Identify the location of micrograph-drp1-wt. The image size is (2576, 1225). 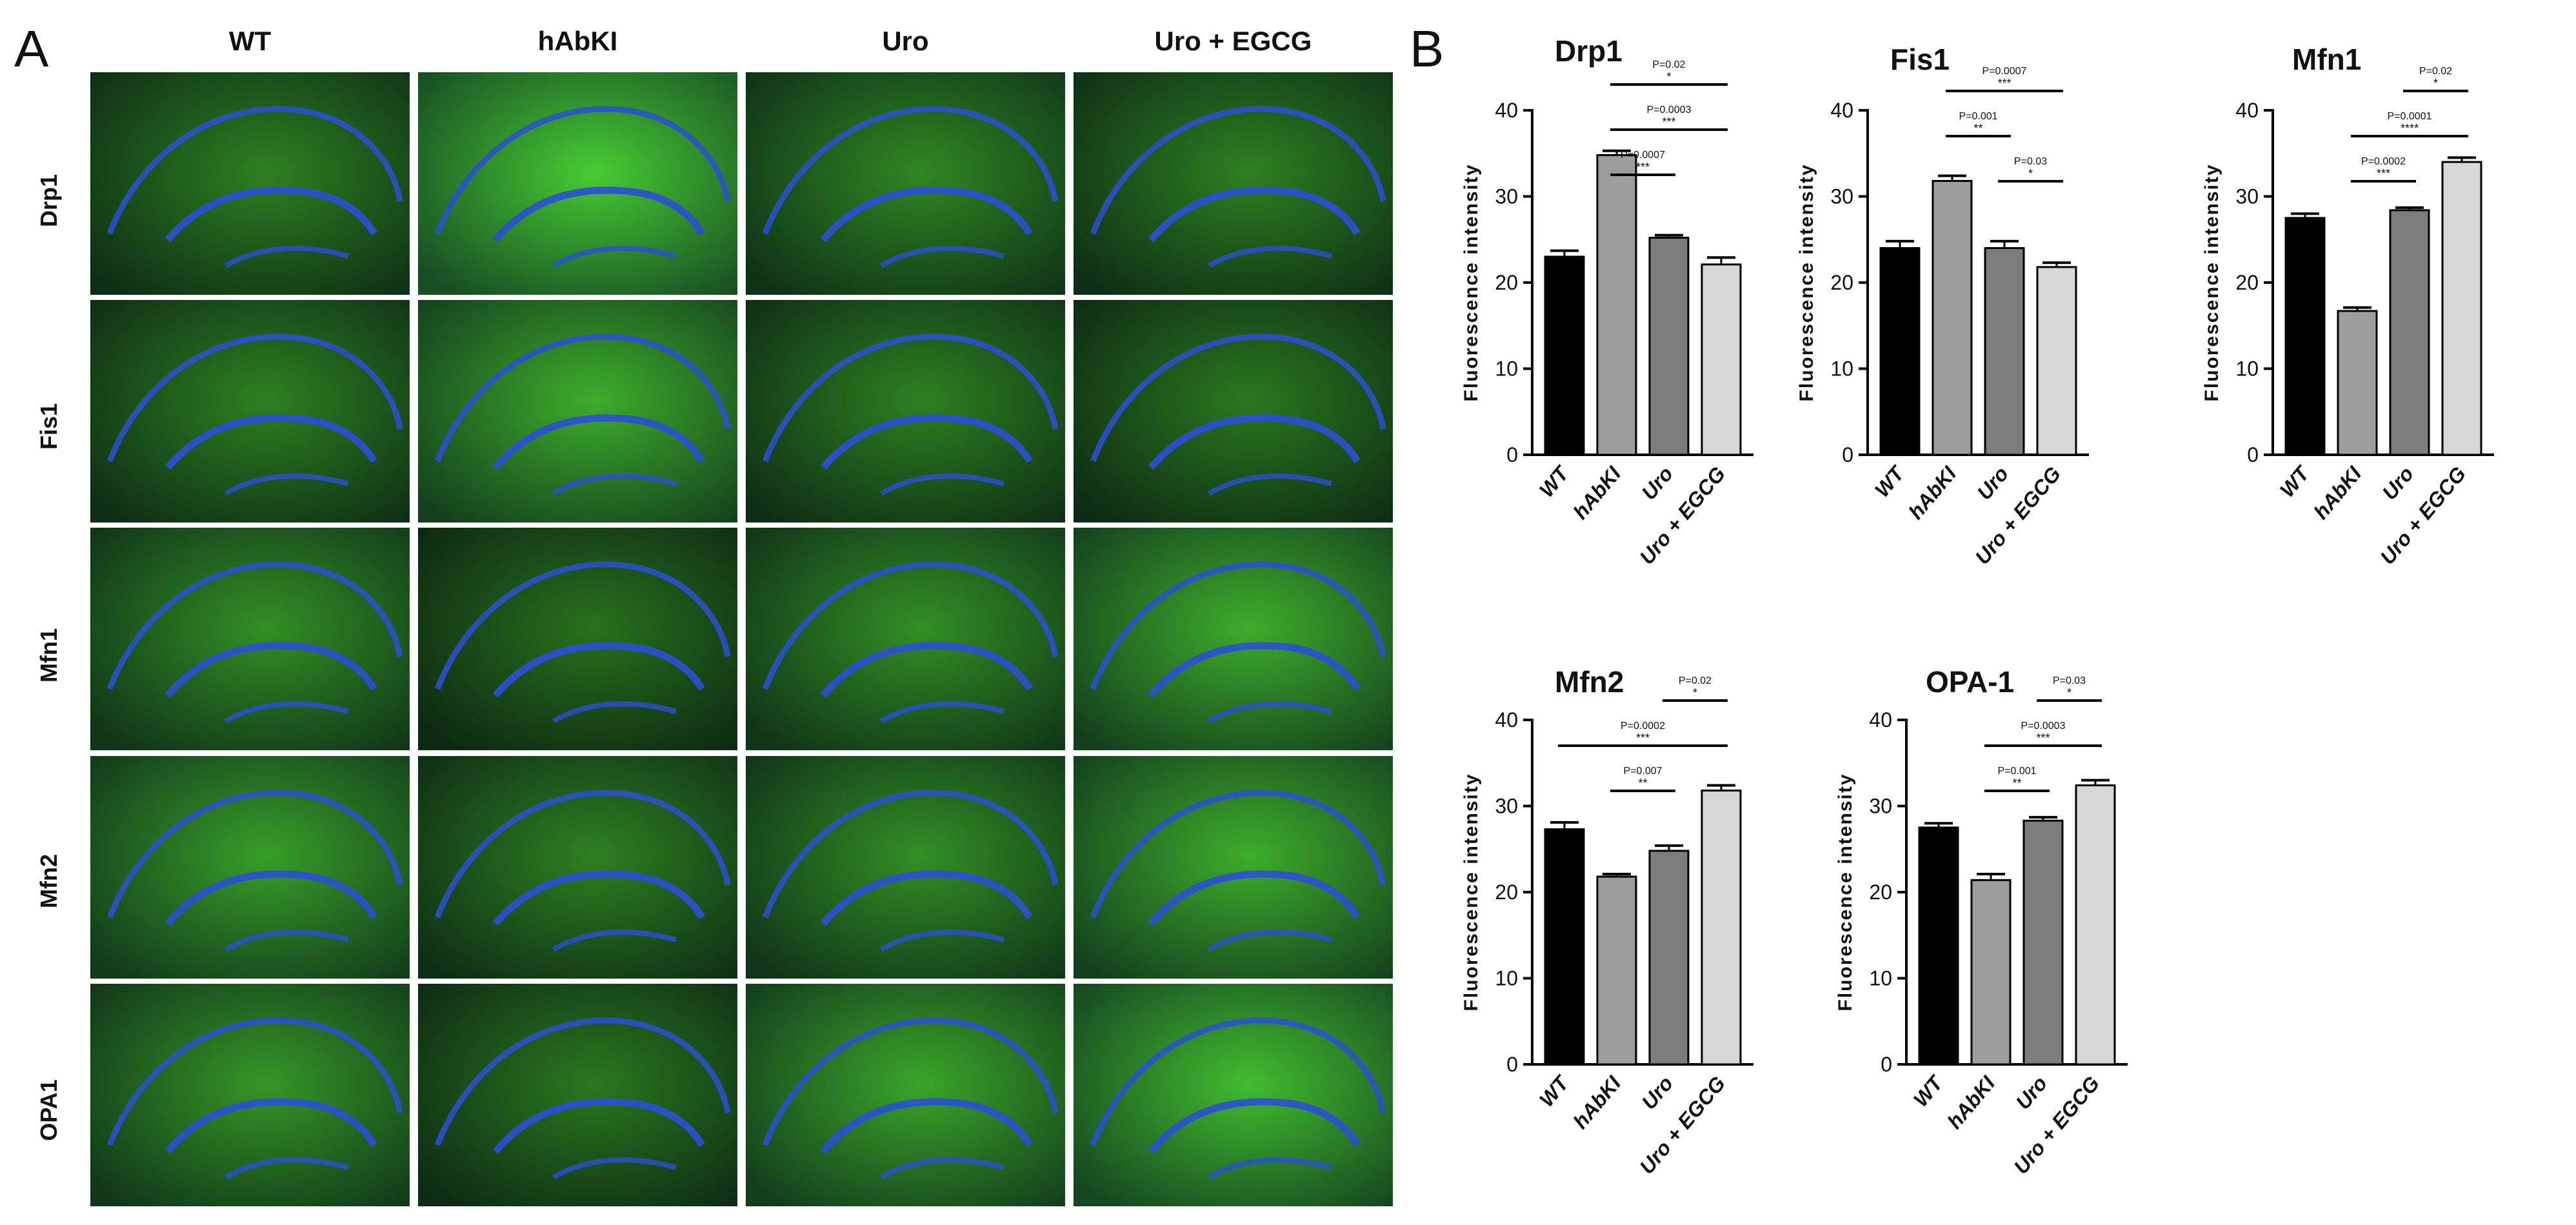
(250, 183).